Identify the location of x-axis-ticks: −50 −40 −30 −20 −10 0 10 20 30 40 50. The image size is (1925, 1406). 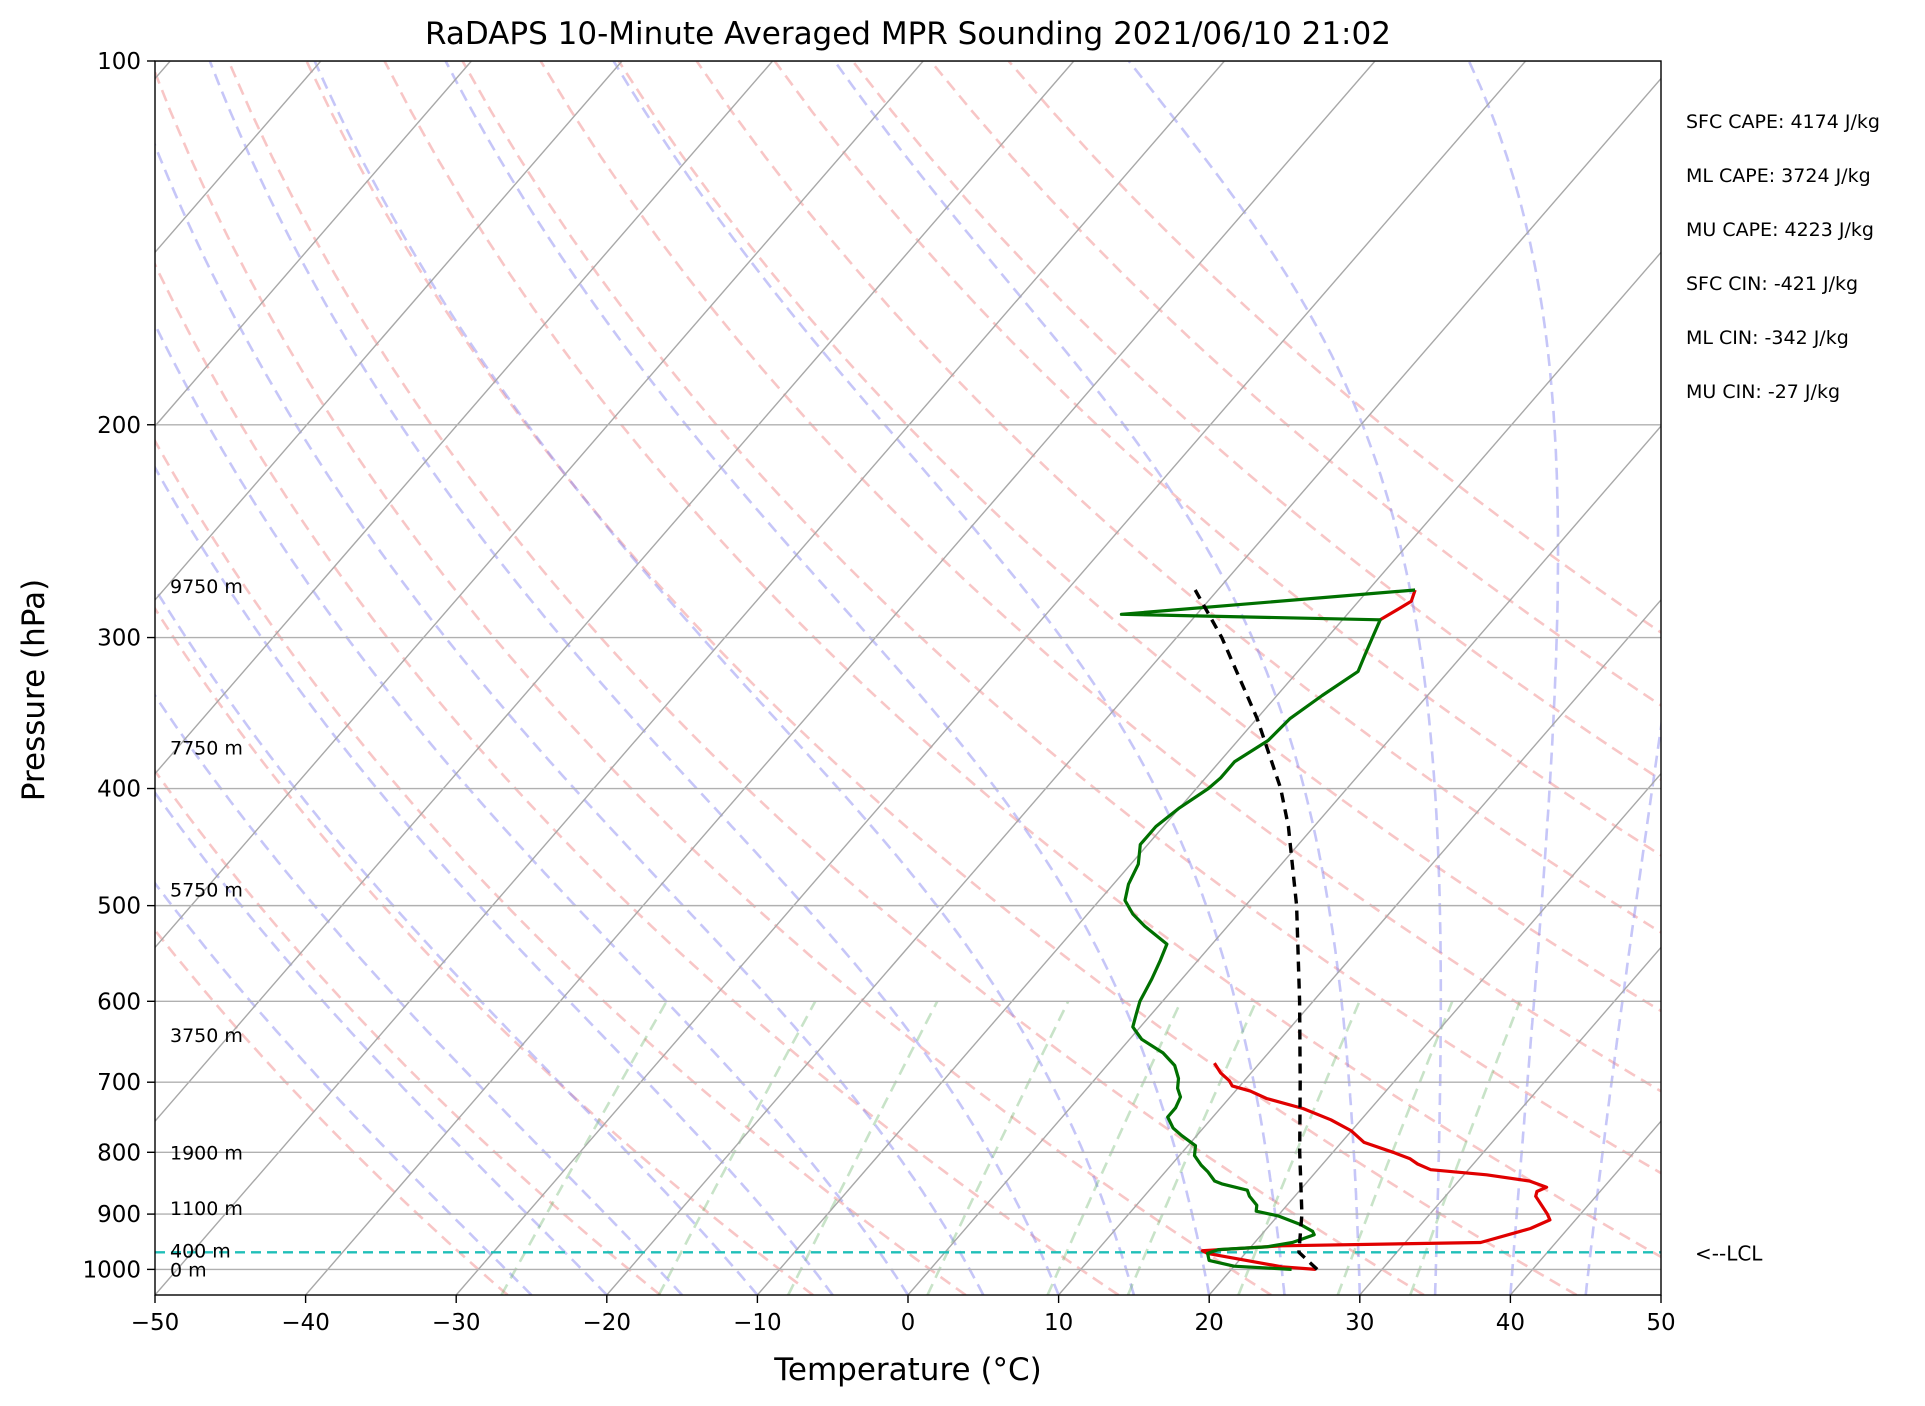
(903, 1315).